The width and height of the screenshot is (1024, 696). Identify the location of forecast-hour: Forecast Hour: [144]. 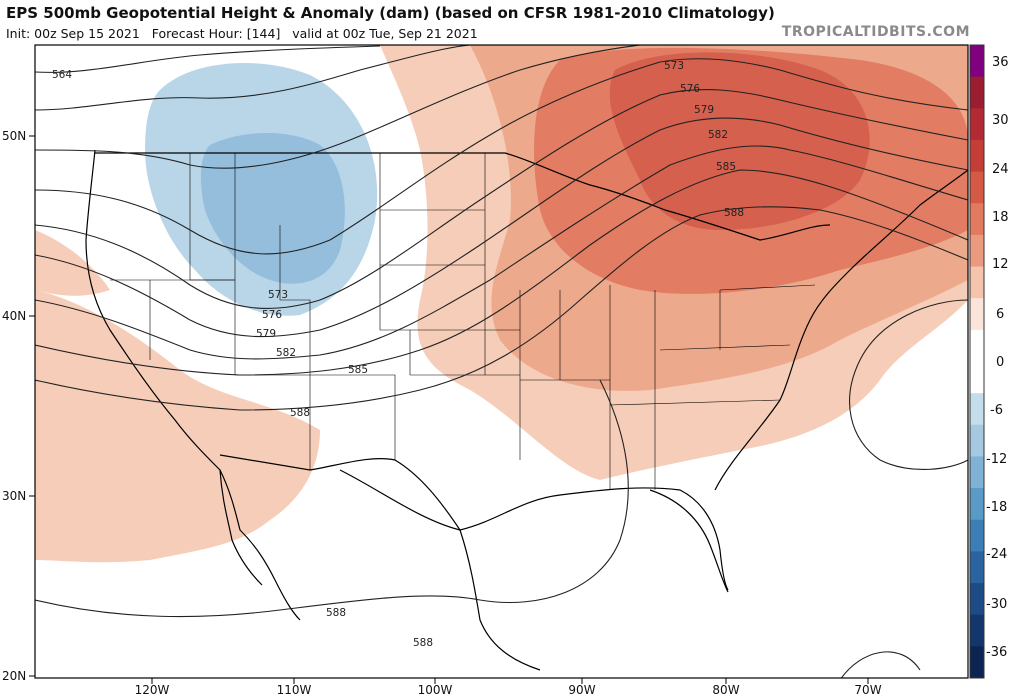
(216, 33).